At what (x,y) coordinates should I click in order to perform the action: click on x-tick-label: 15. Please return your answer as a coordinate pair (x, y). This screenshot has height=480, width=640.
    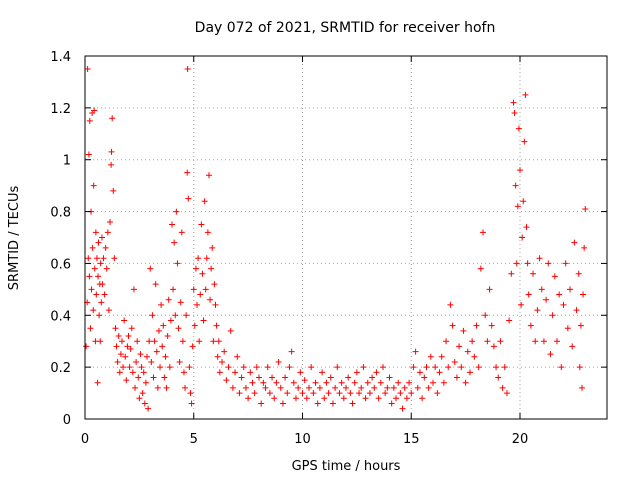
    Looking at the image, I should click on (411, 439).